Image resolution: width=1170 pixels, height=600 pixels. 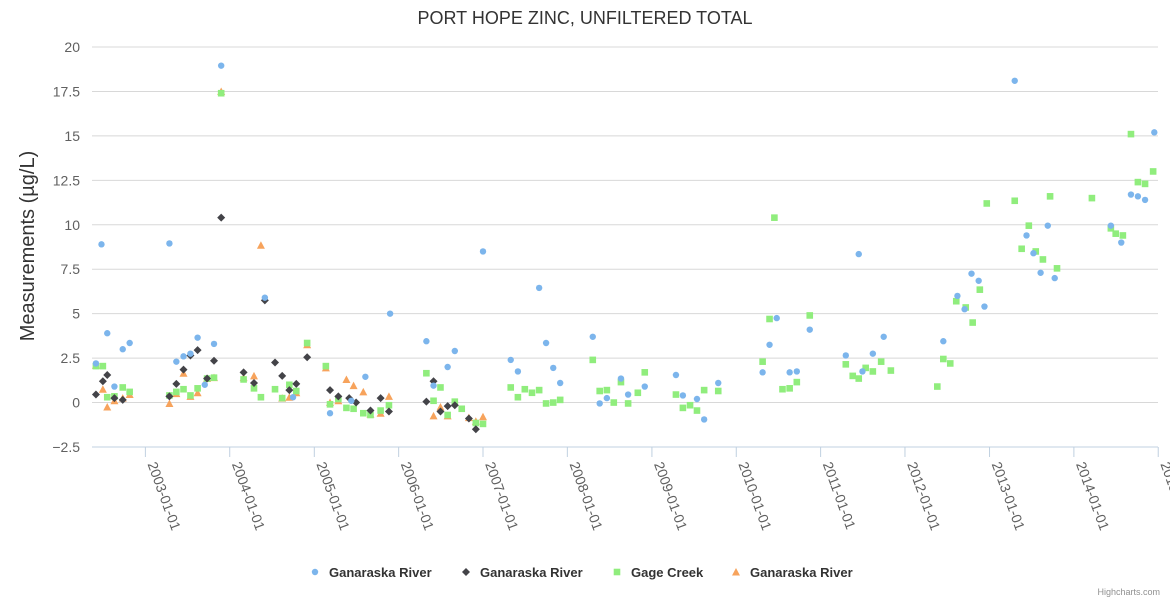 What do you see at coordinates (1128, 592) in the screenshot?
I see `credits-text: Highcharts.com` at bounding box center [1128, 592].